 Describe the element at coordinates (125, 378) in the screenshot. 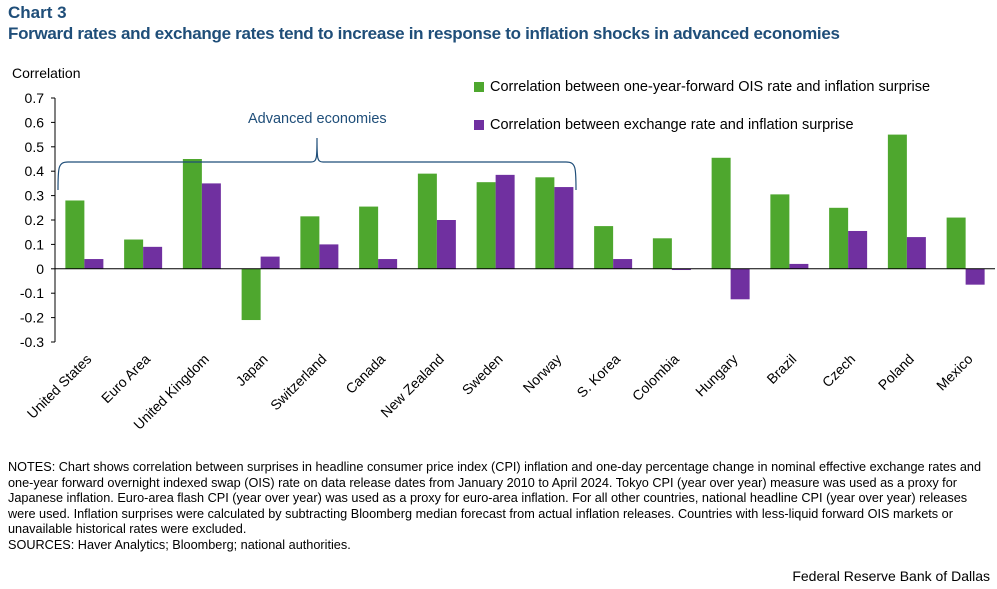

I see `x-tick-label: Euro Area` at that location.